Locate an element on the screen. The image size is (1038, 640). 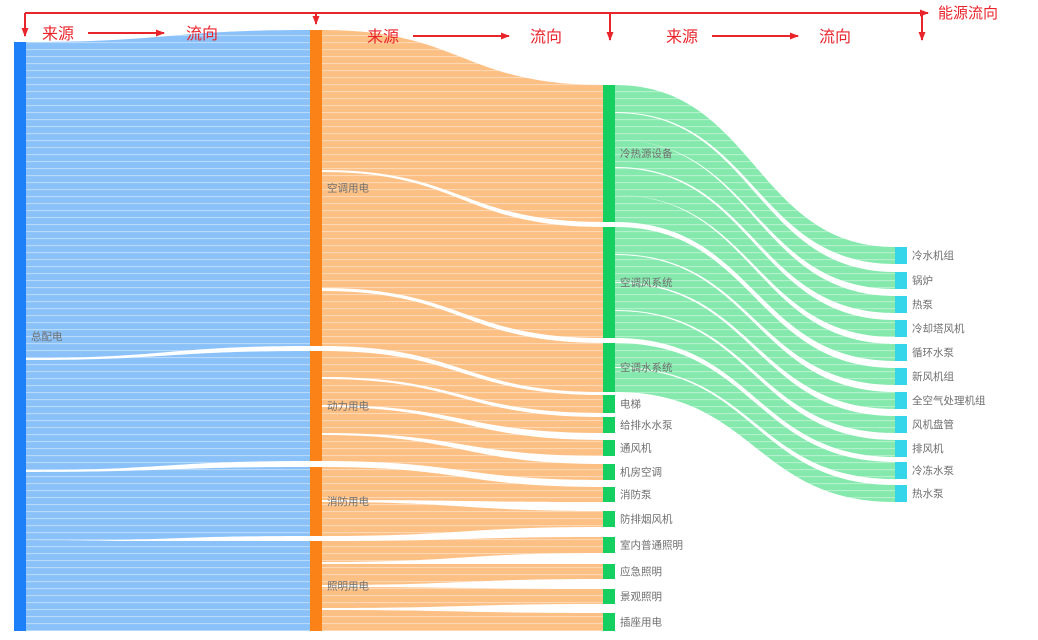
sankey-node-jgzm is located at coordinates (609, 596).